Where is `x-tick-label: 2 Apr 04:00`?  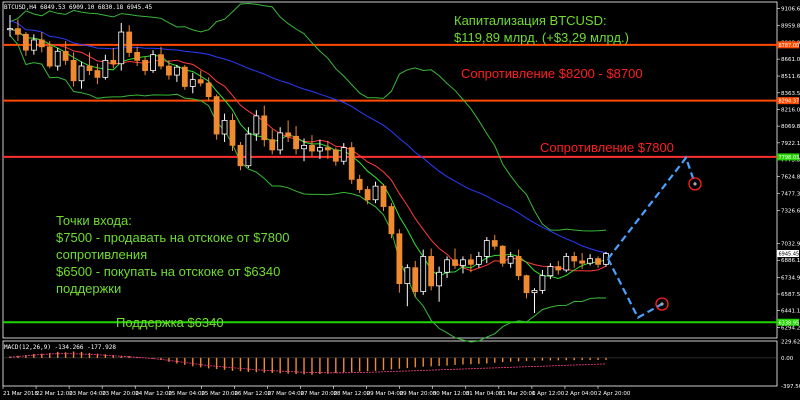
x-tick-label: 2 Apr 04:00 is located at coordinates (581, 394).